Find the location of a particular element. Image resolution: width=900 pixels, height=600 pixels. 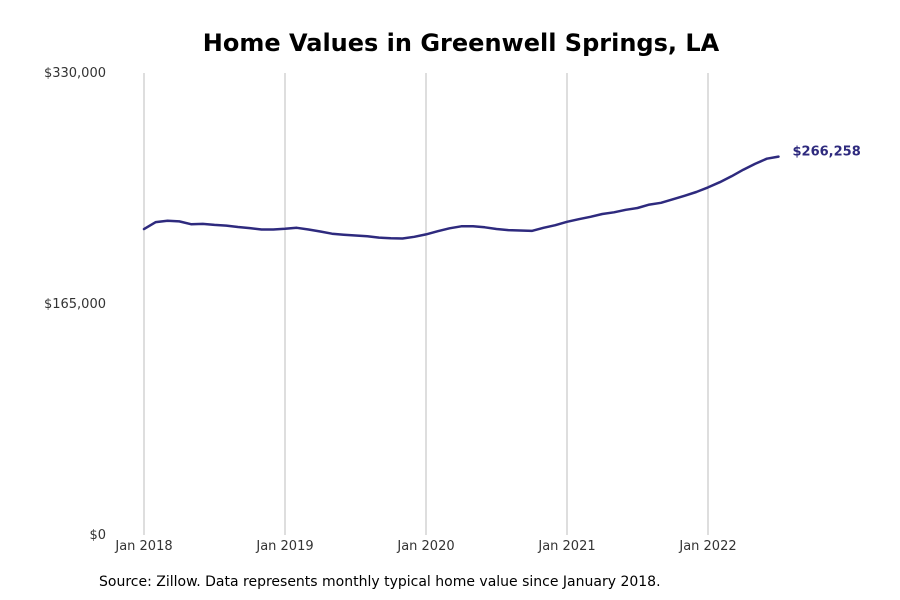

x-tick-label: Jan 2019 is located at coordinates (284, 546).